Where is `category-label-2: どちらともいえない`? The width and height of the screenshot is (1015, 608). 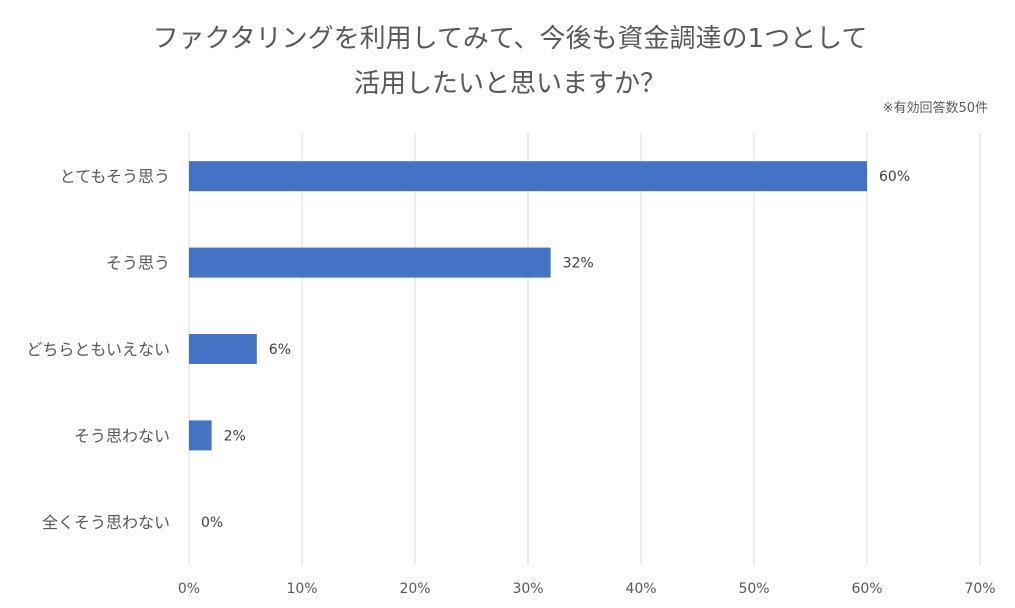
category-label-2: どちらともいえない is located at coordinates (98, 349).